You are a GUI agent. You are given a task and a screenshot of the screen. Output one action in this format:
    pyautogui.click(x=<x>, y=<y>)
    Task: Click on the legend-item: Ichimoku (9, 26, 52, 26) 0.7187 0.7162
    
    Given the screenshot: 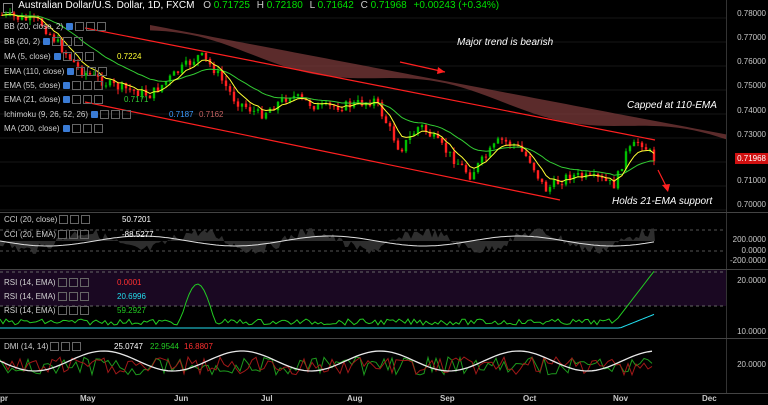 What is the action you would take?
    pyautogui.click(x=113, y=115)
    